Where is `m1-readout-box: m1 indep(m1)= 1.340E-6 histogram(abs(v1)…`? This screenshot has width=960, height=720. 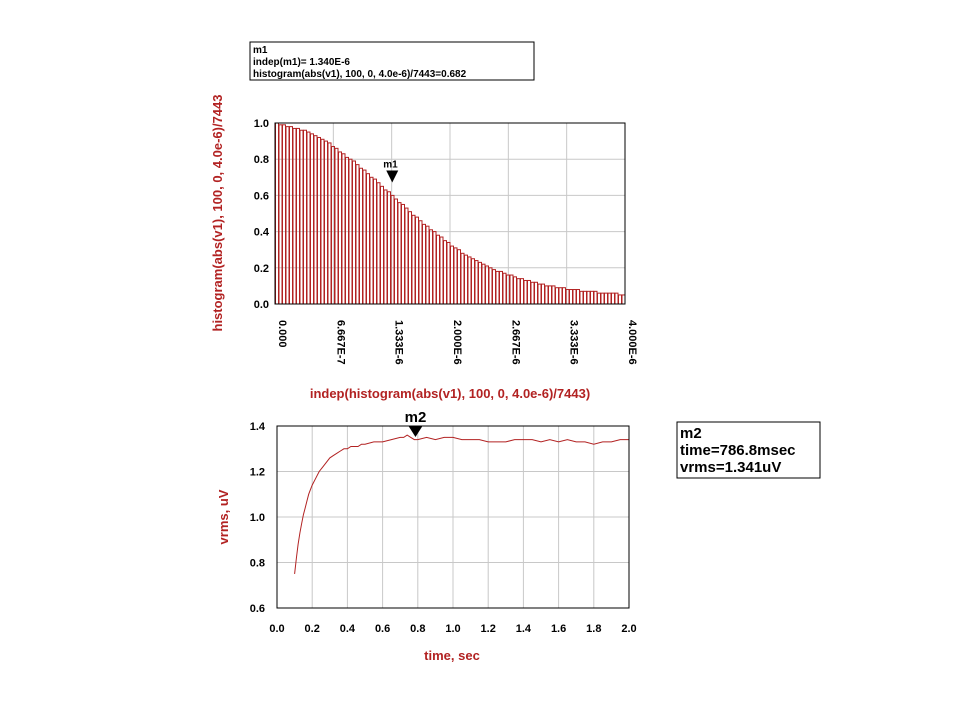 m1-readout-box: m1 indep(m1)= 1.340E-6 histogram(abs(v1)… is located at coordinates (392, 61).